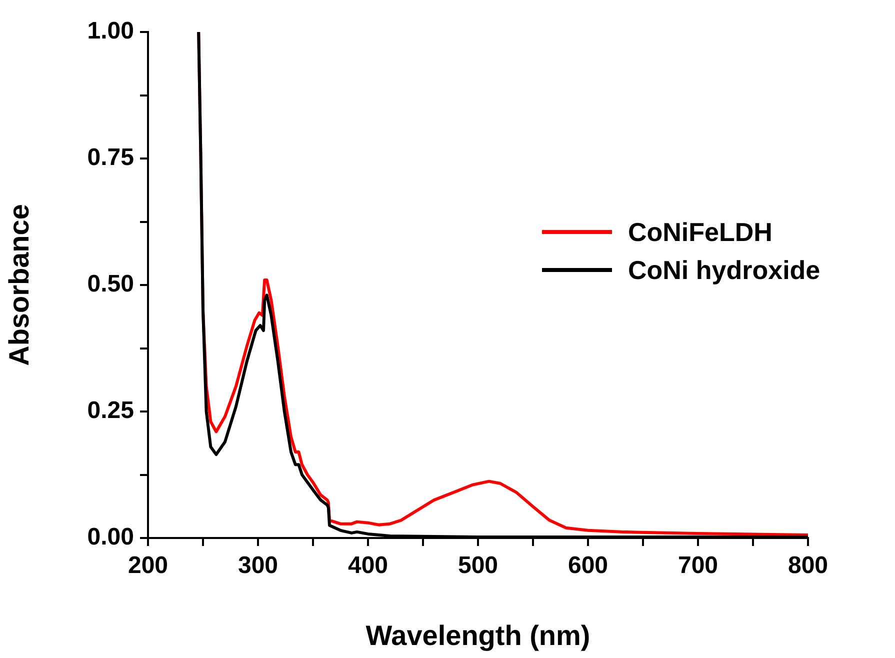  Describe the element at coordinates (110, 158) in the screenshot. I see `y-tick-label: 0.75` at that location.